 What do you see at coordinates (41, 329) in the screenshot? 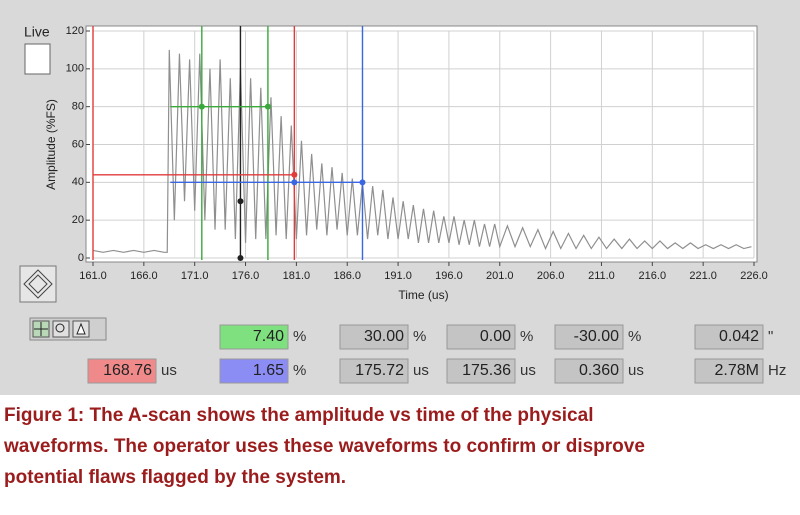
I see `cursor-tool-icon` at bounding box center [41, 329].